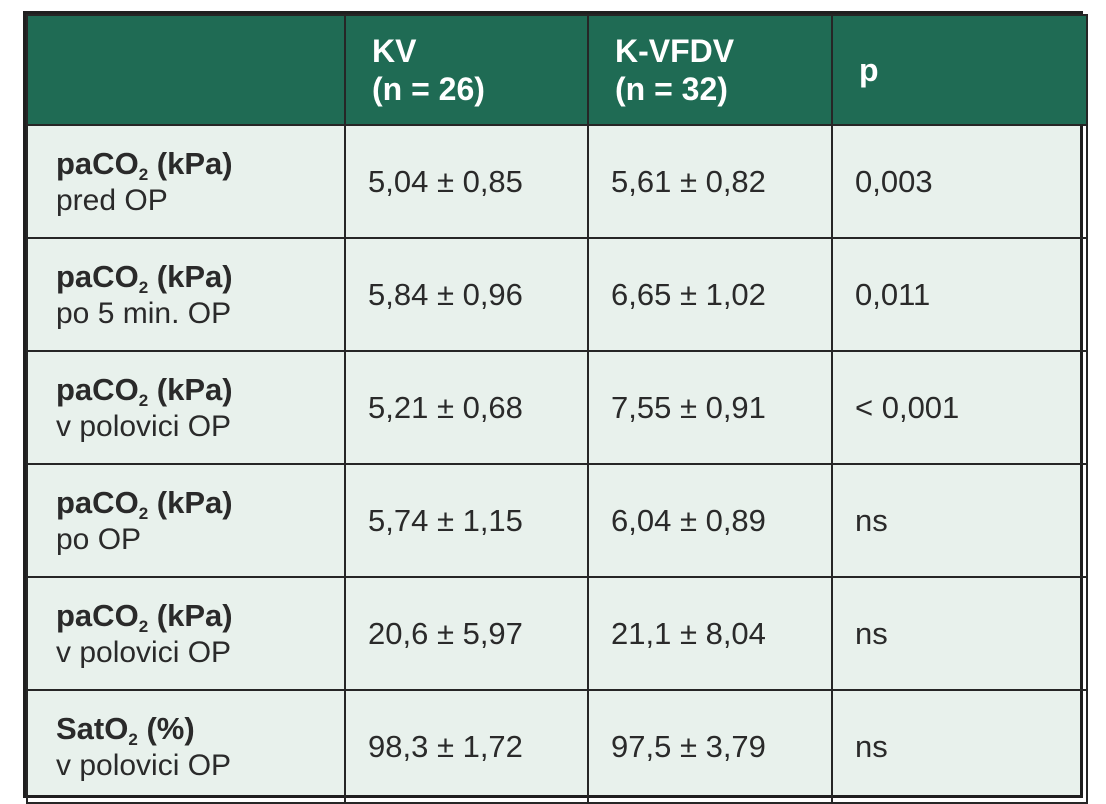 The height and width of the screenshot is (804, 1106). Describe the element at coordinates (869, 70) in the screenshot. I see `header-p-text: p` at that location.